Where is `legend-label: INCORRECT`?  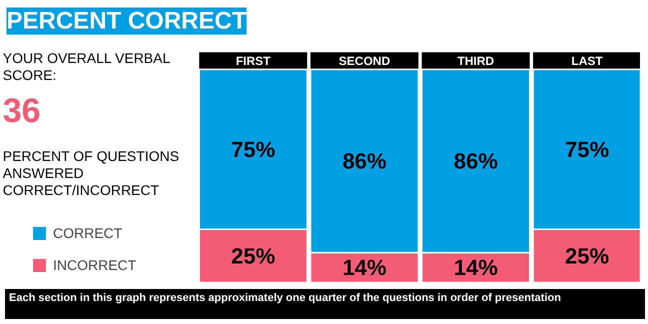
legend-label: INCORRECT is located at coordinates (94, 265).